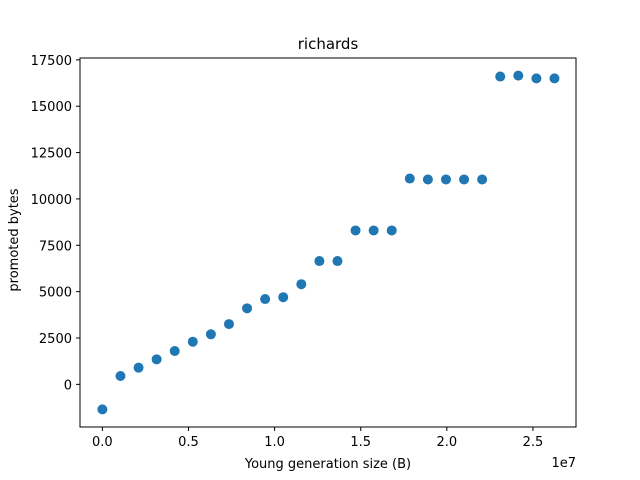  I want to click on x-tick-label: 0.5, so click(188, 442).